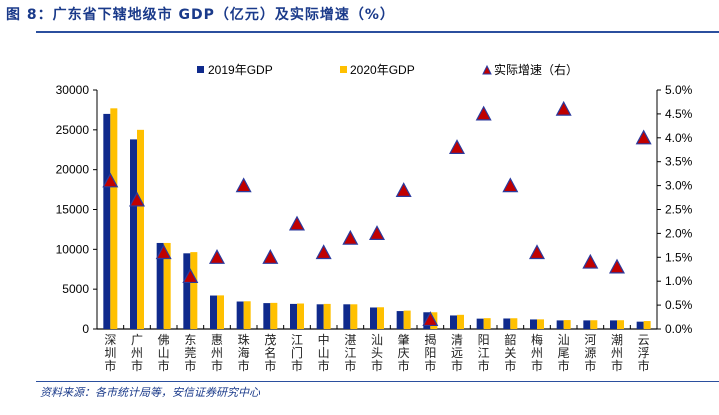  What do you see at coordinates (564, 353) in the screenshot?
I see `category-label: 汕尾市` at bounding box center [564, 353].